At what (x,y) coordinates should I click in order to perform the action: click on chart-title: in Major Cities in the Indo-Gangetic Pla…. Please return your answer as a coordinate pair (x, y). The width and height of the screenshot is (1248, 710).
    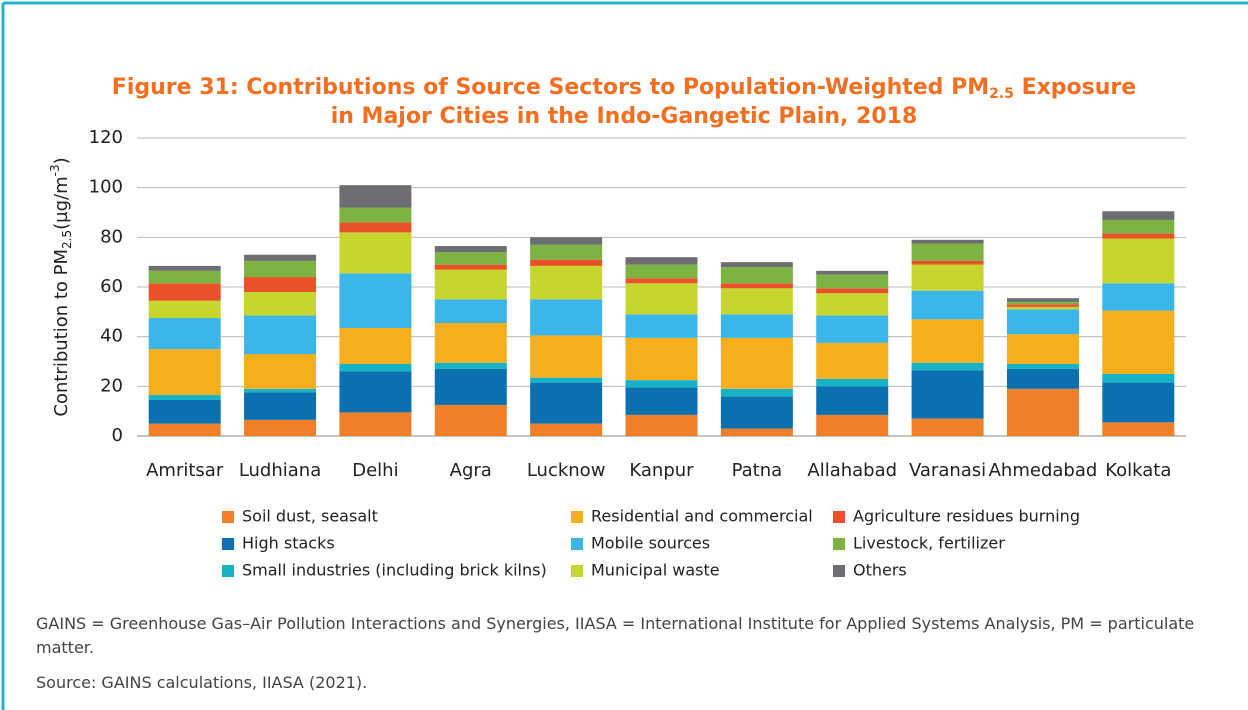
    Looking at the image, I should click on (624, 116).